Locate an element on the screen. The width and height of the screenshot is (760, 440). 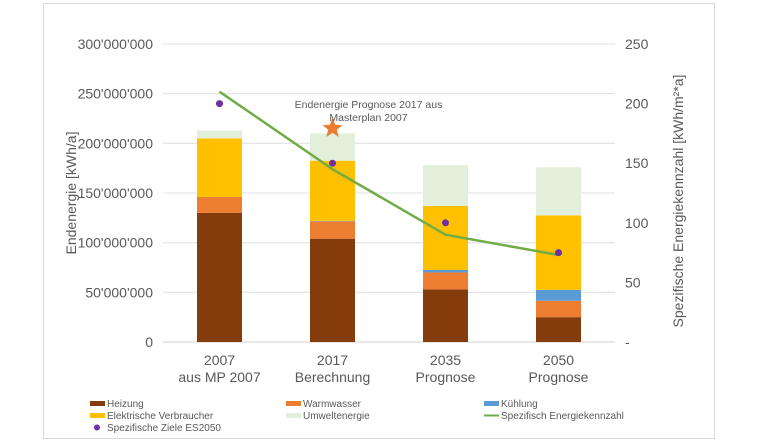
x-tick-label: 2017 is located at coordinates (332, 360).